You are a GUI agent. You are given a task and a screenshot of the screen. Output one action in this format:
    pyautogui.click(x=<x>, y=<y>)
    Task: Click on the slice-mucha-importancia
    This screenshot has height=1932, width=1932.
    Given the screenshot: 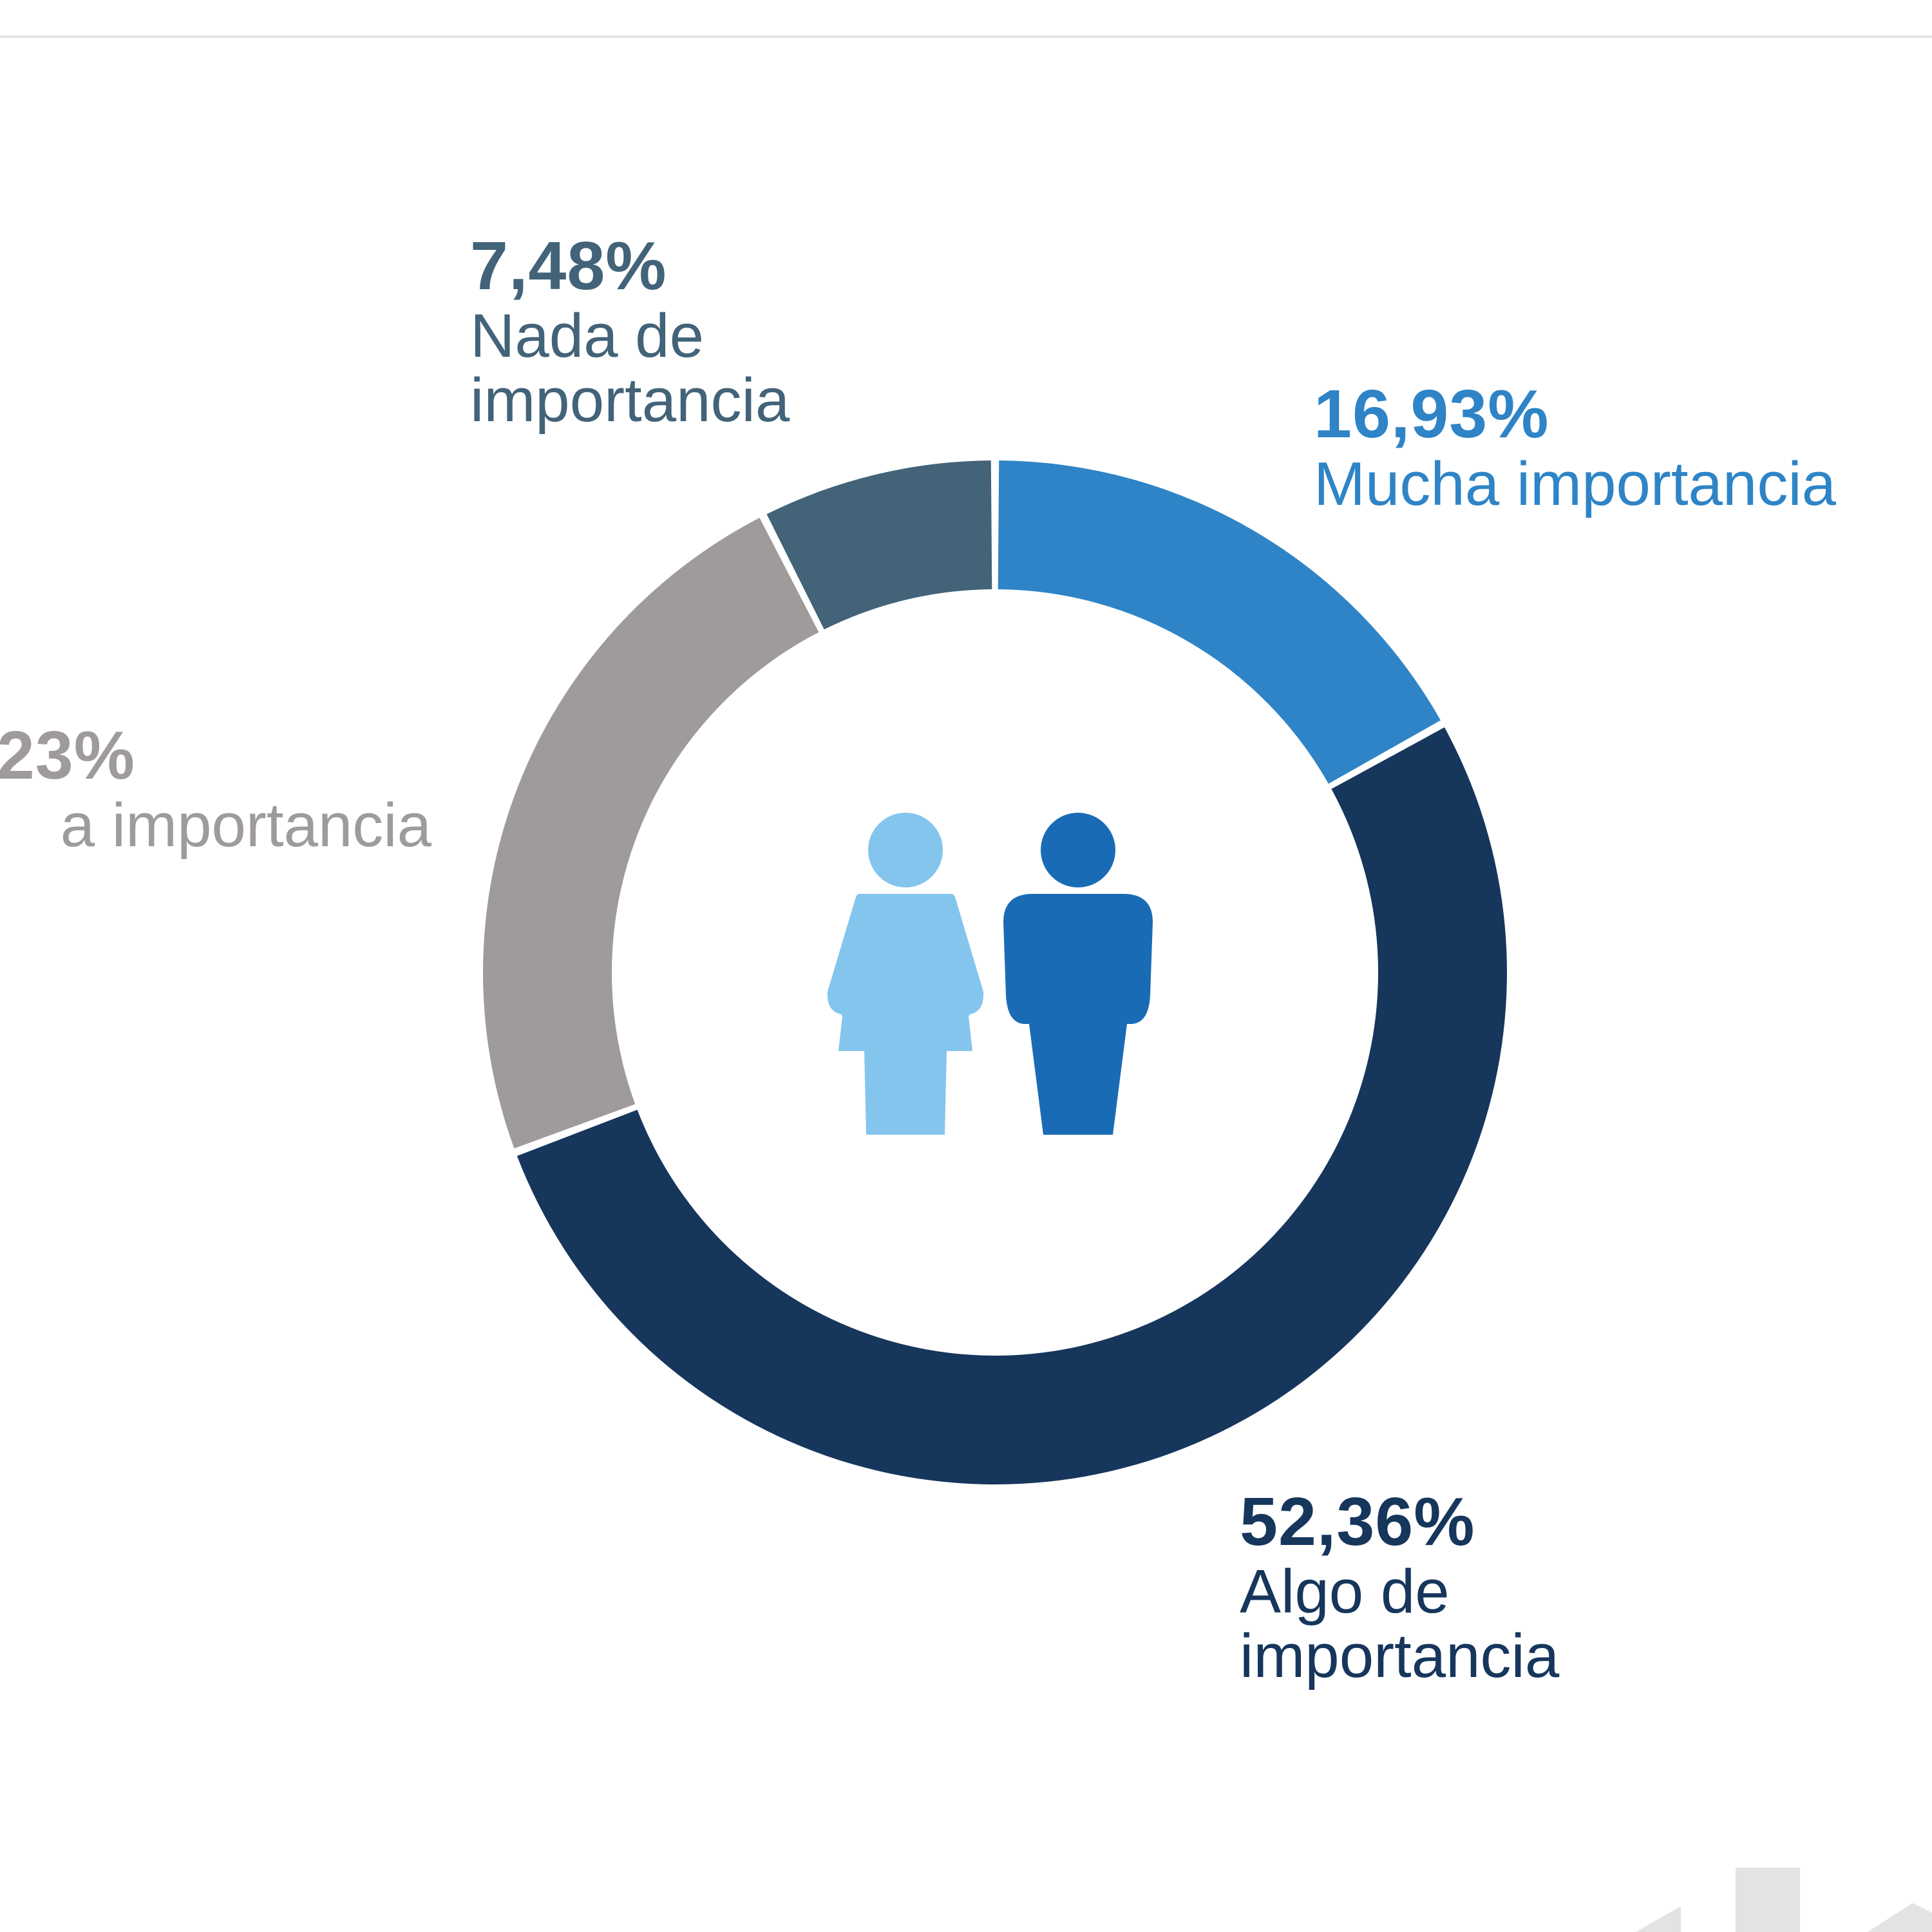 What is the action you would take?
    pyautogui.click(x=1220, y=622)
    